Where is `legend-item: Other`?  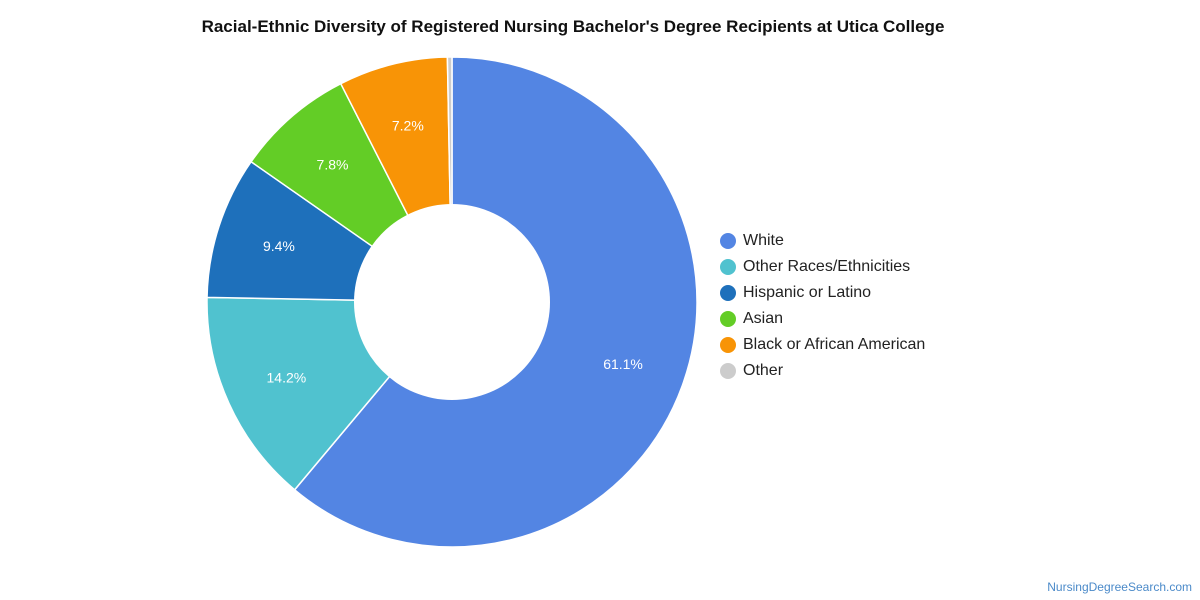
legend-item: Other is located at coordinates (822, 371).